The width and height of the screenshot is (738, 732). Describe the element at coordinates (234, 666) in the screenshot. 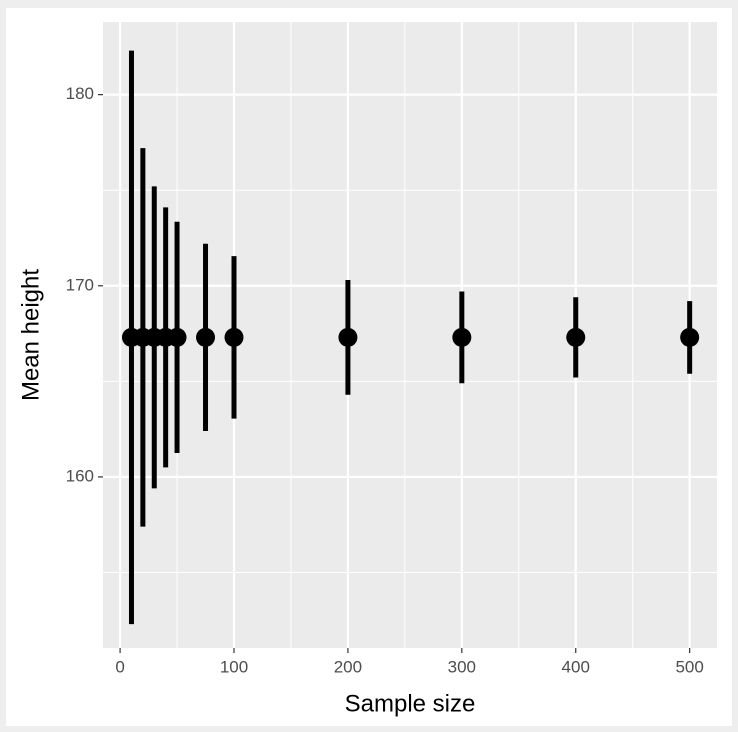

I see `x-tick-label: 100` at that location.